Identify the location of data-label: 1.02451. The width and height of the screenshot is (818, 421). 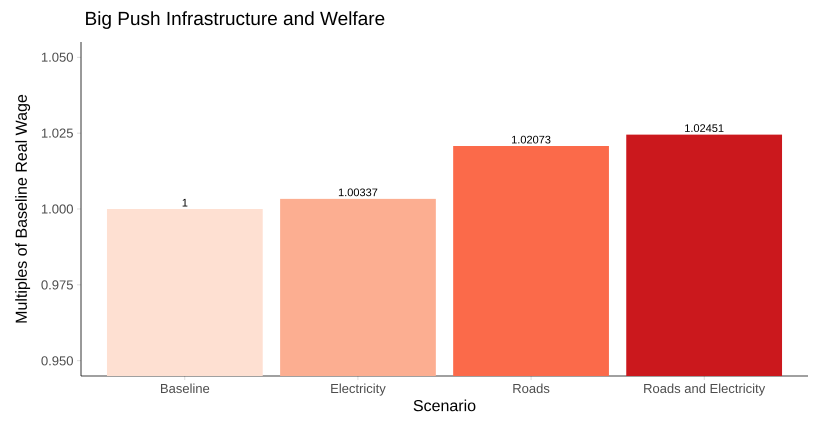
(704, 128).